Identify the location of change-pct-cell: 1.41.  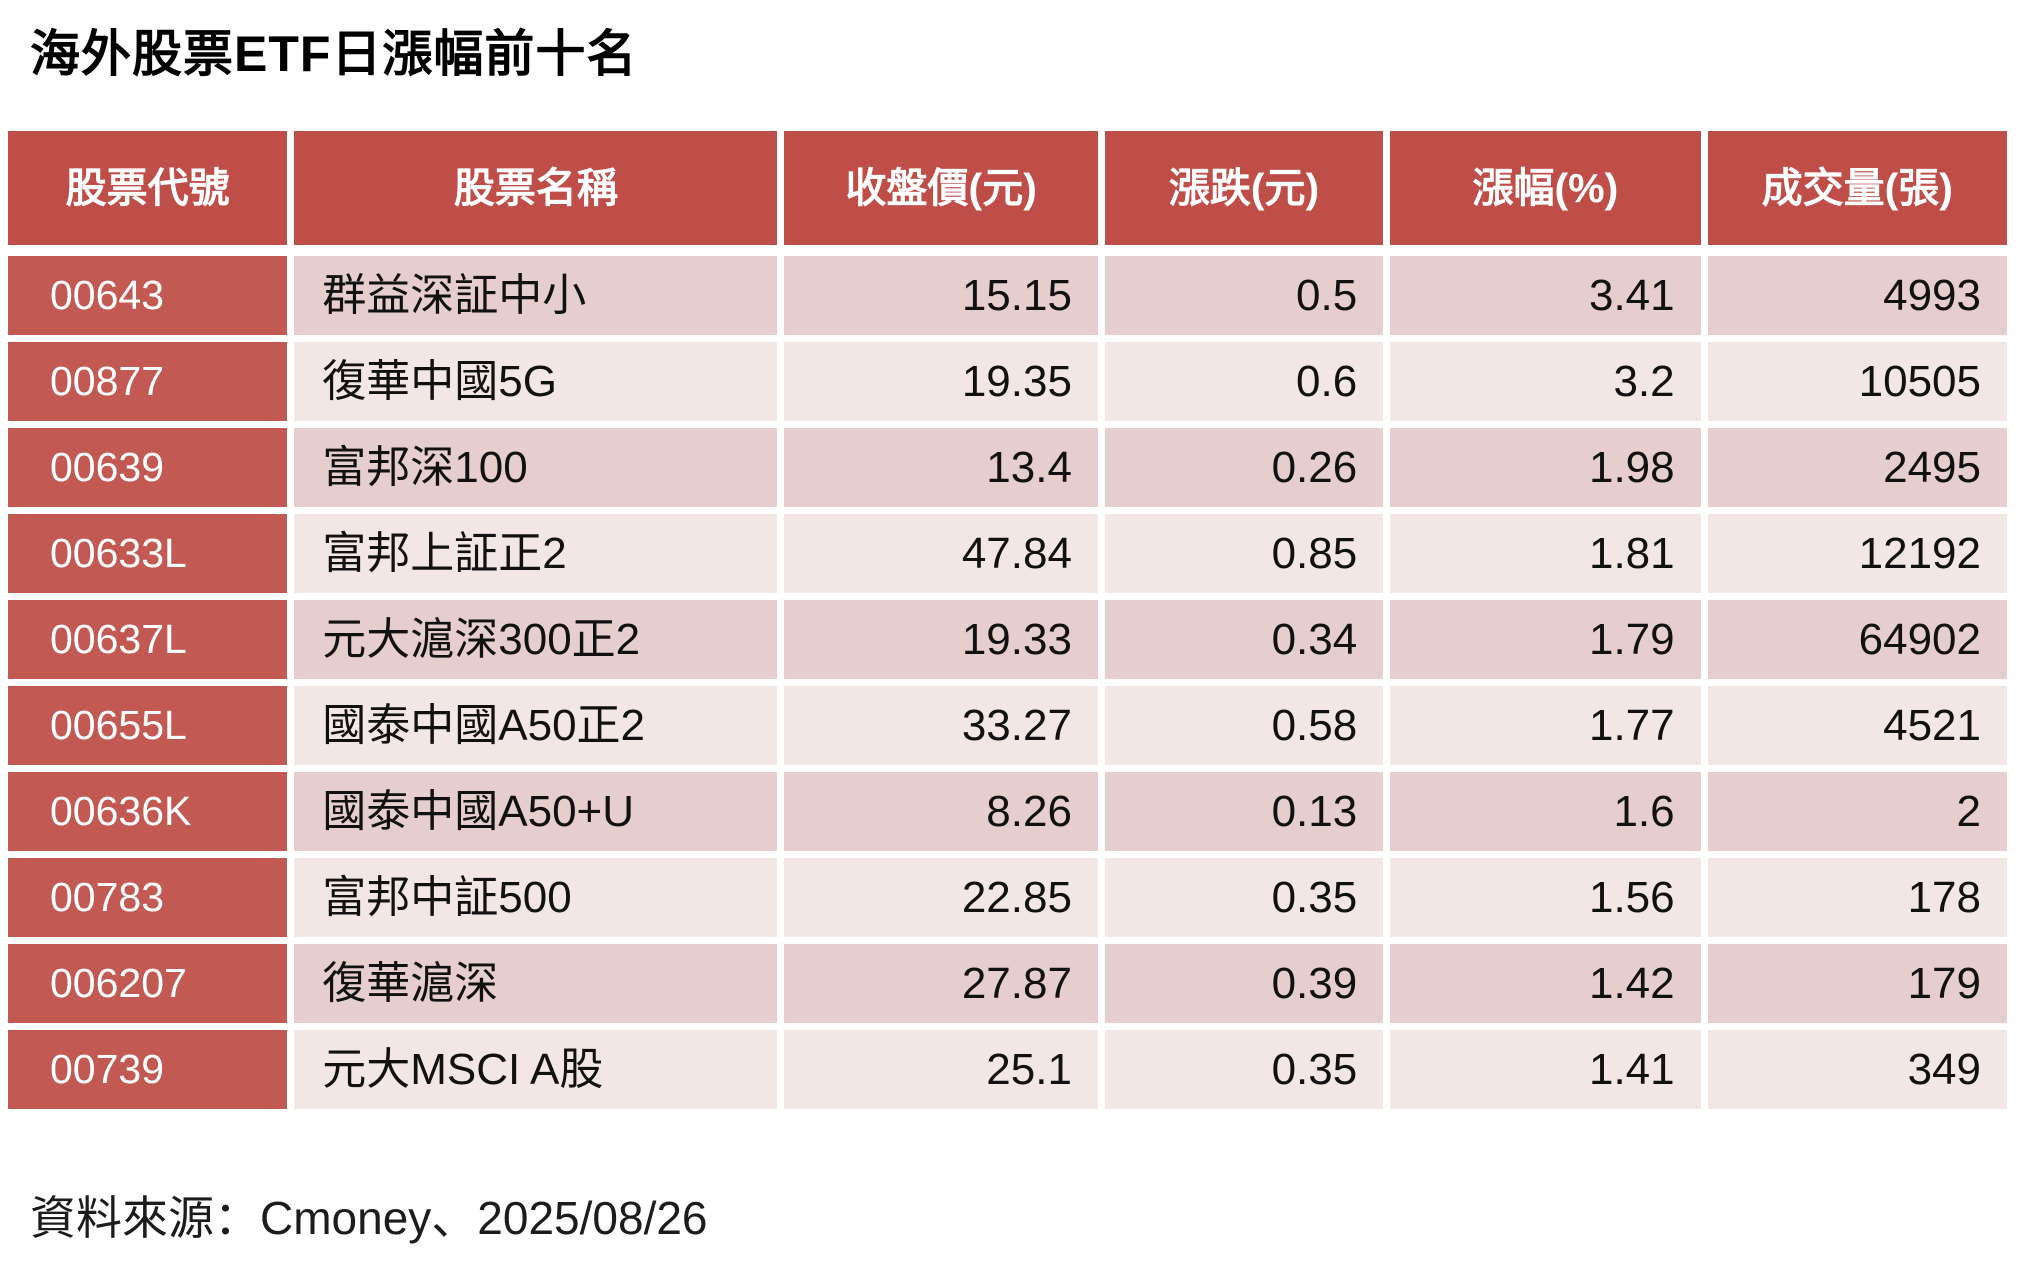
(1545, 1069).